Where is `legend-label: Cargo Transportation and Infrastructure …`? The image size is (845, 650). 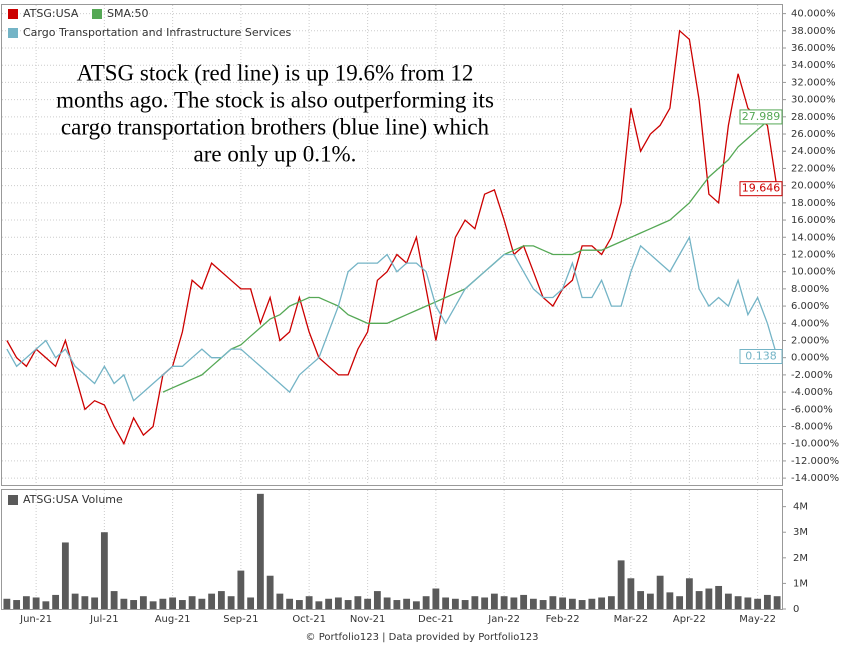
legend-label: Cargo Transportation and Infrastructure … is located at coordinates (157, 32).